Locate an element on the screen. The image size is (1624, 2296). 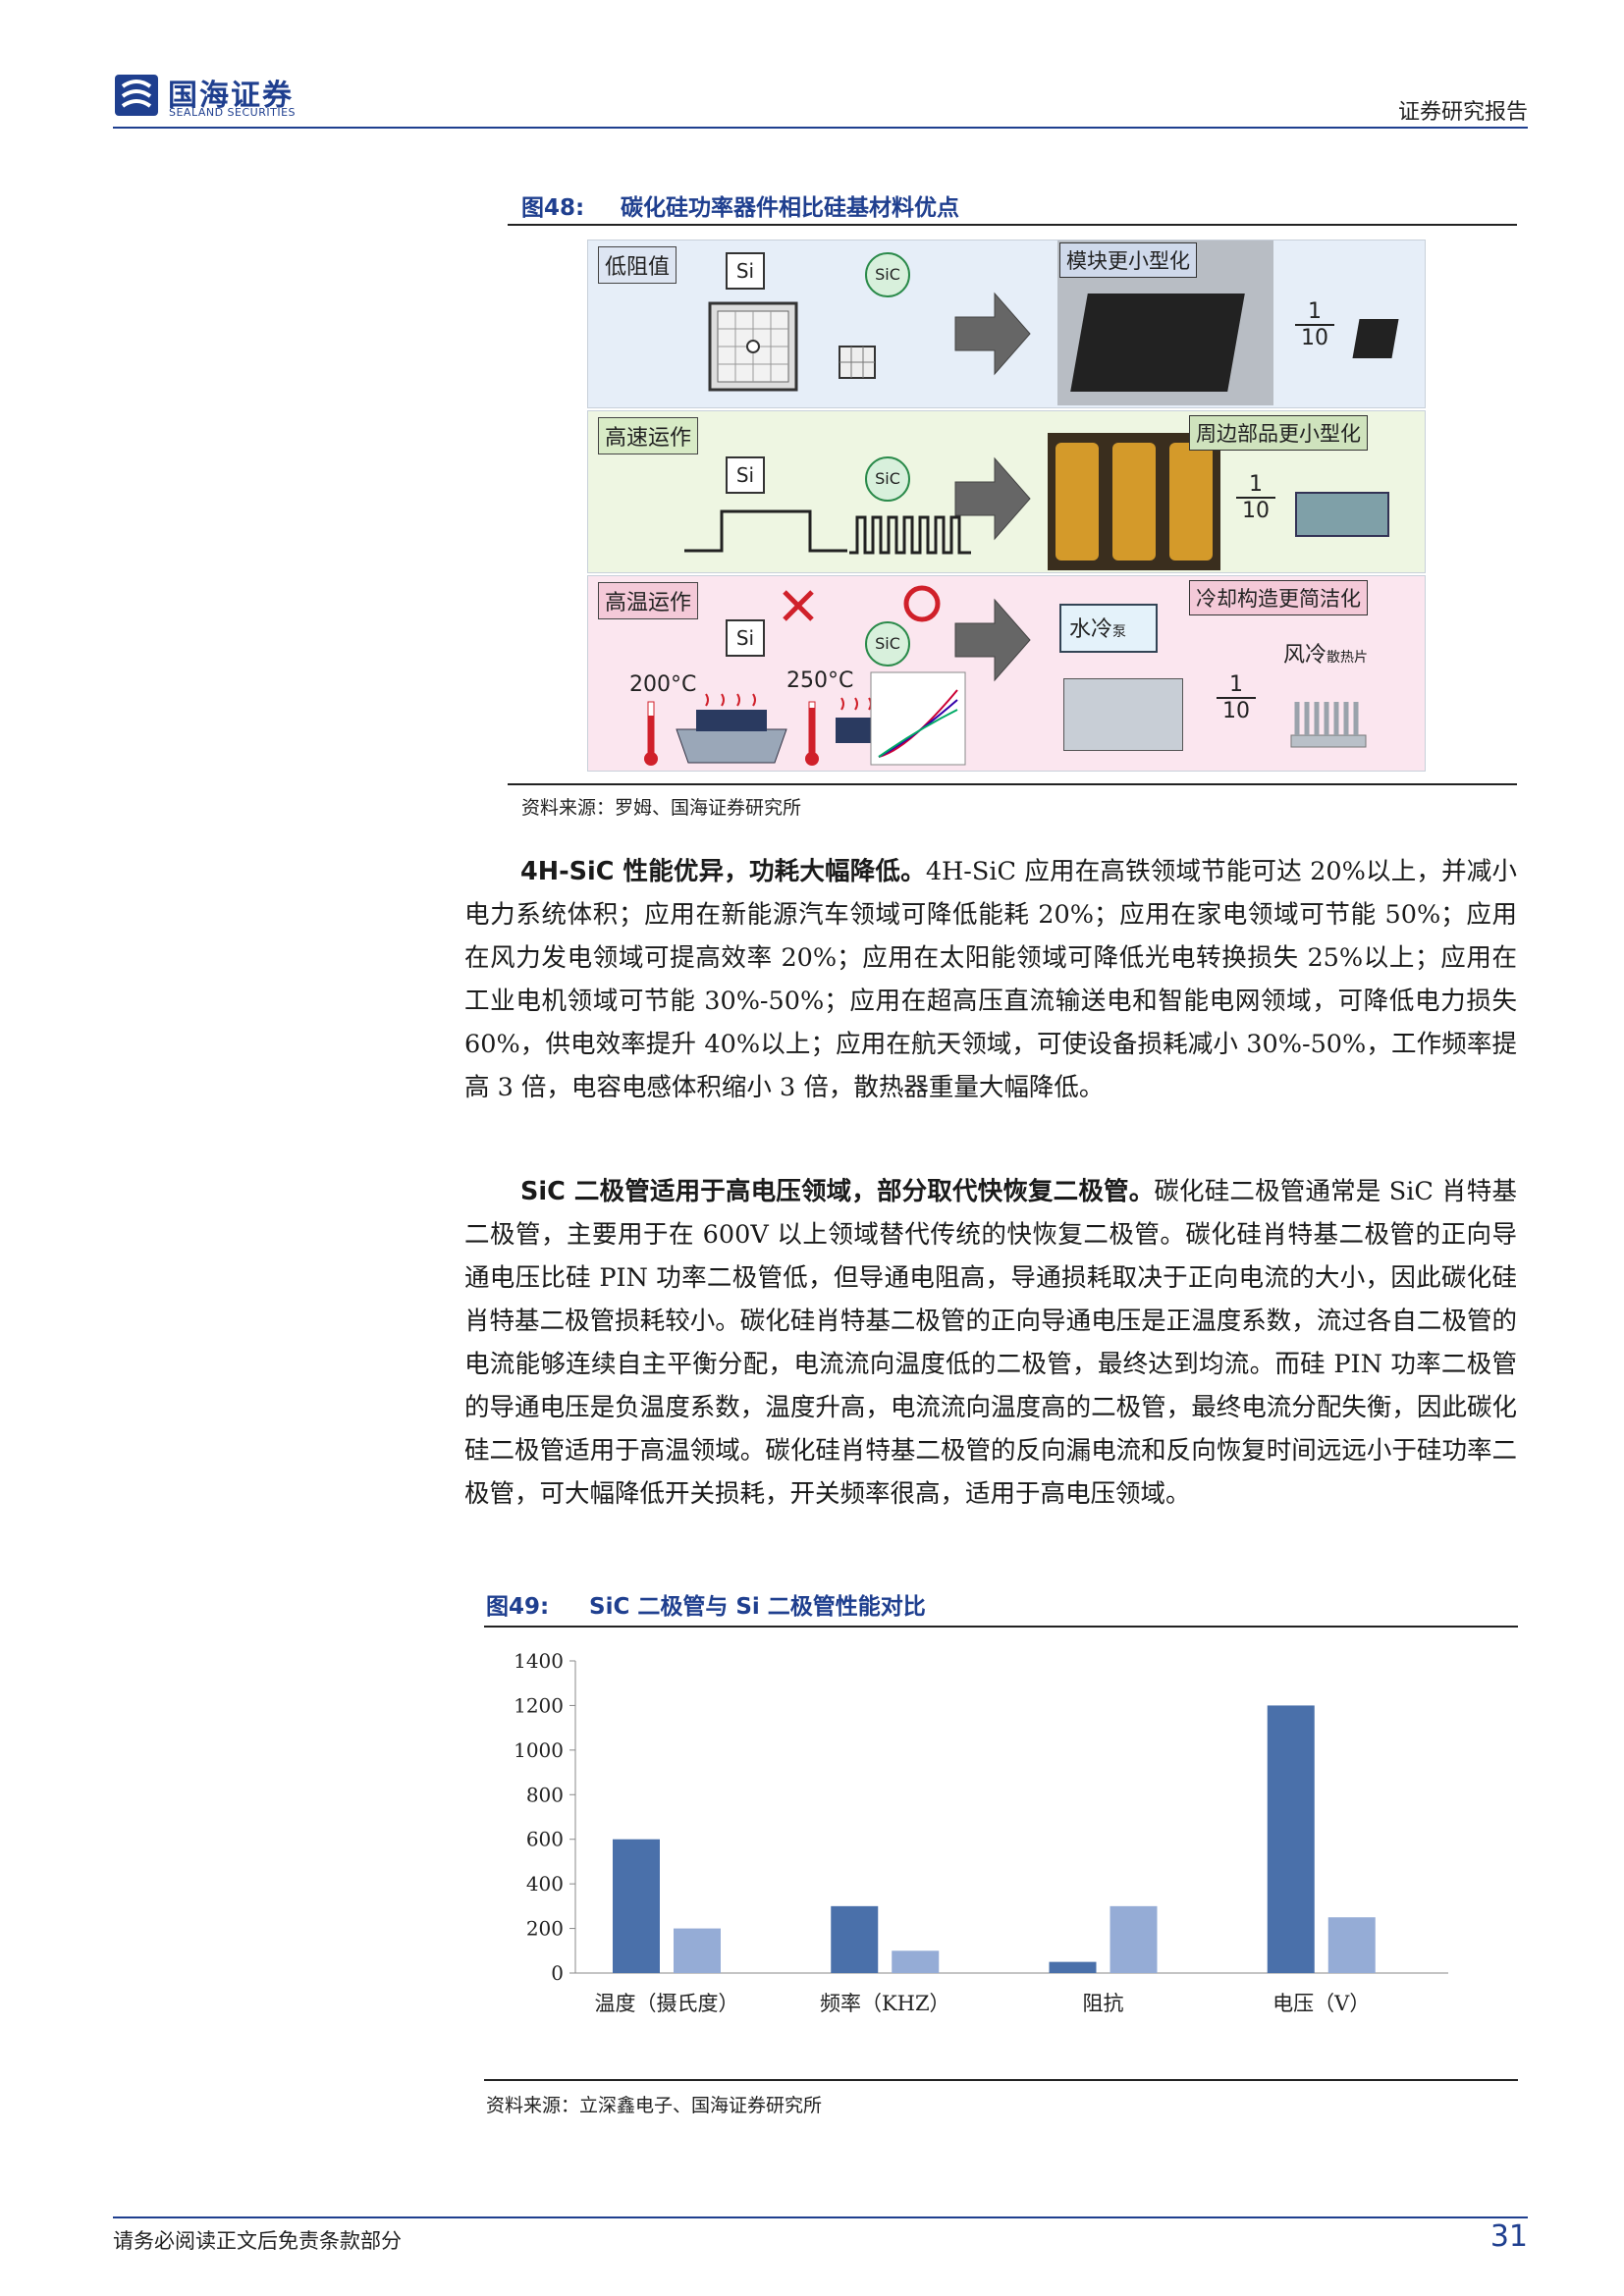
sic-die-icon is located at coordinates (857, 363).